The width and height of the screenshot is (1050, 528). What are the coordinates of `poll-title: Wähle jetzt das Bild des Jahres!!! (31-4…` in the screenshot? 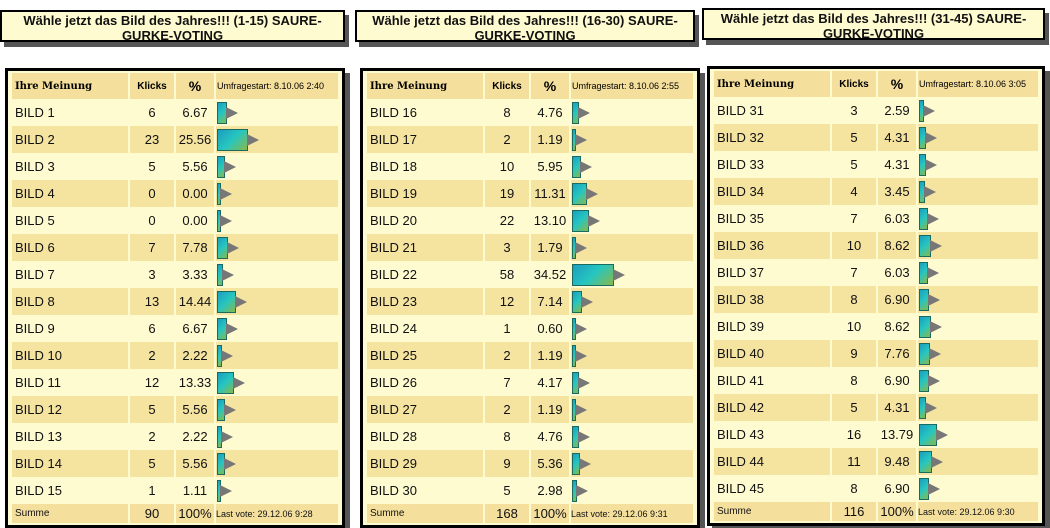 It's located at (873, 24).